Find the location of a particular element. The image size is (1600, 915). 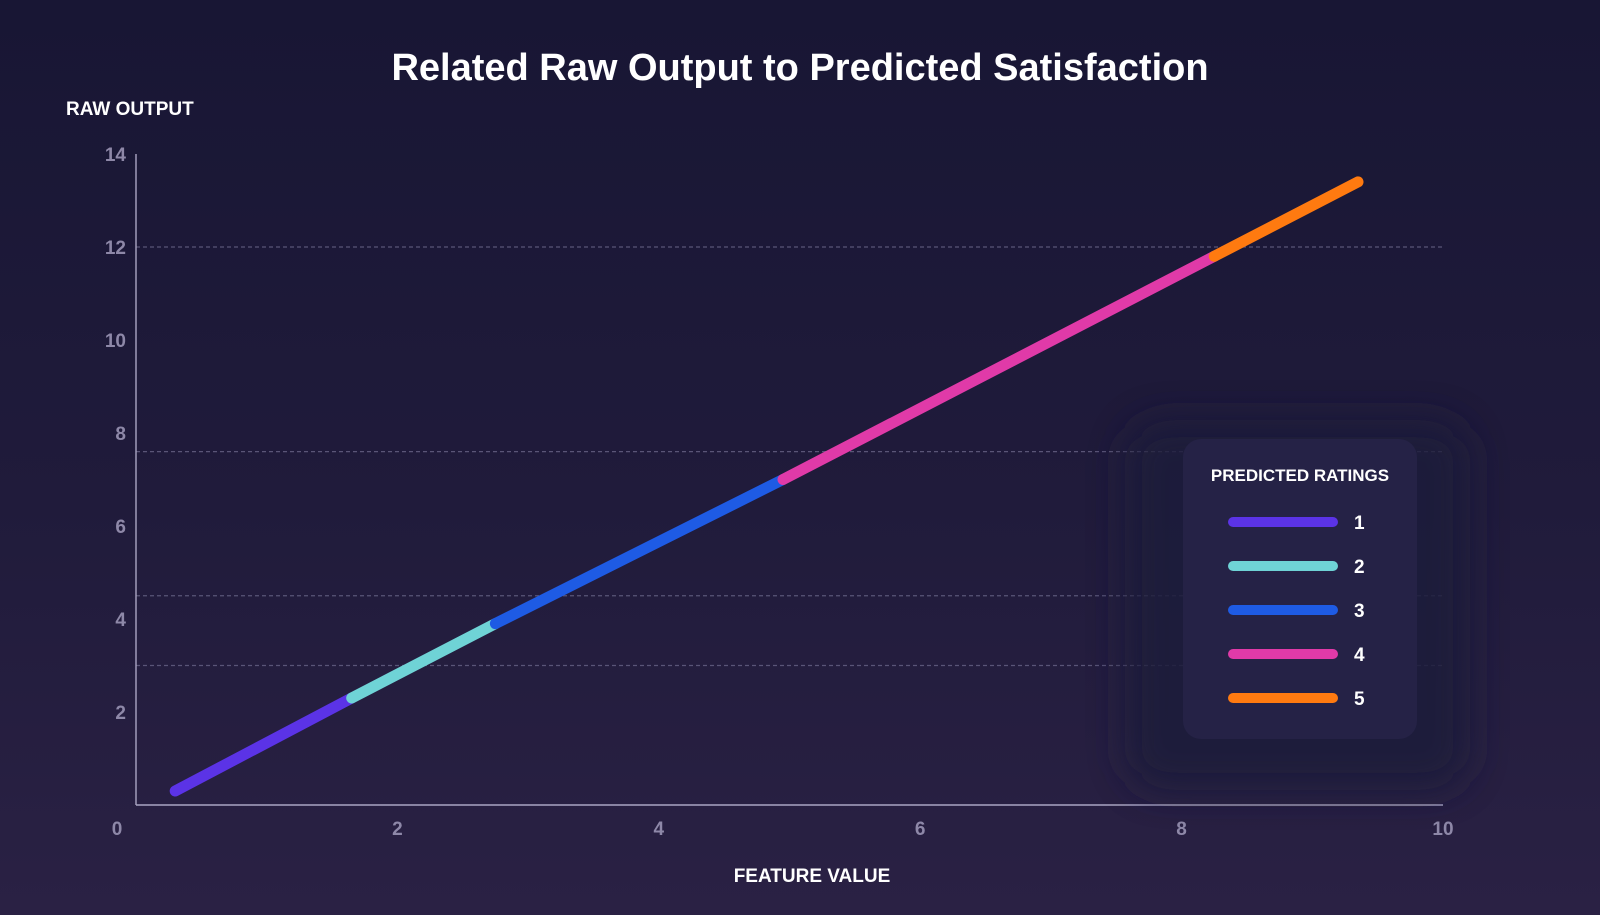

origin-tick-label: 0 is located at coordinates (117, 829).